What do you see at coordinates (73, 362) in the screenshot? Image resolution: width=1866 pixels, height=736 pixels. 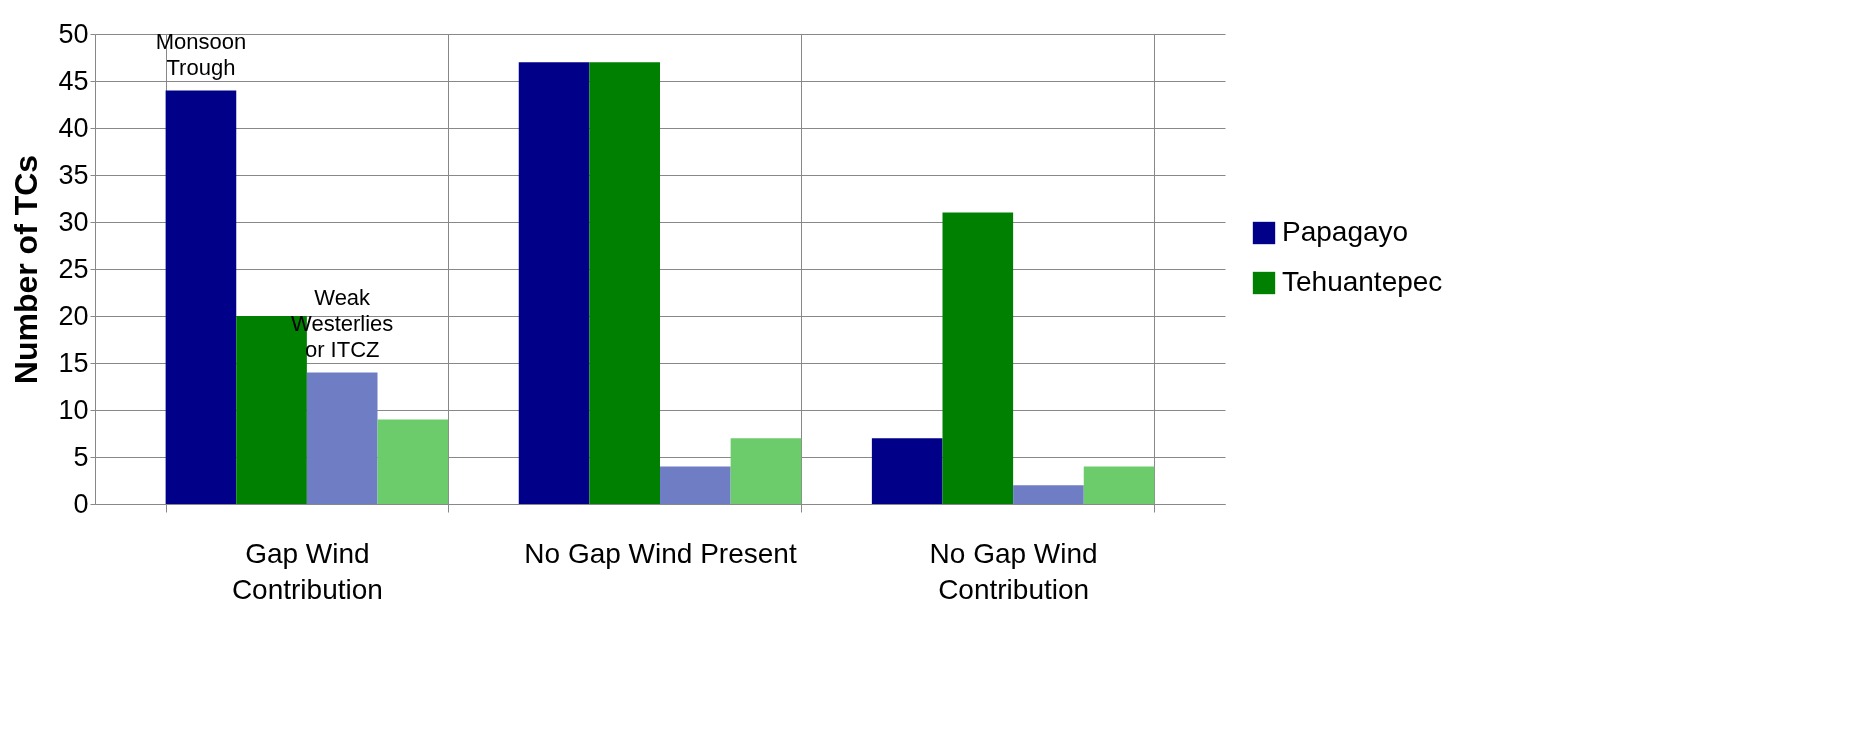 I see `y-tick-label: 15` at bounding box center [73, 362].